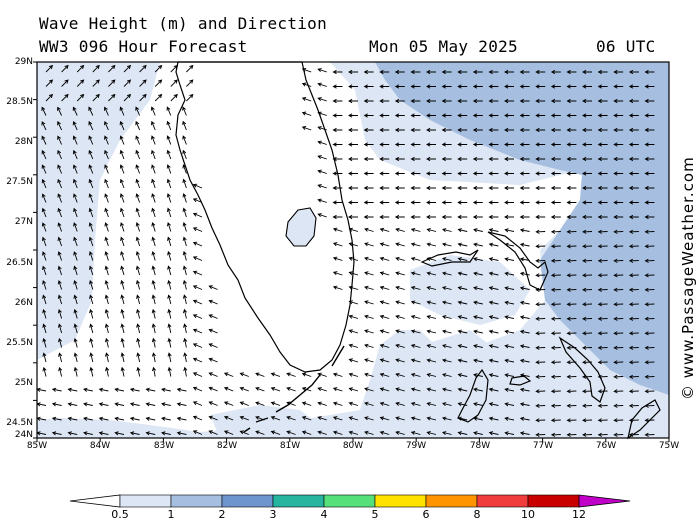 The height and width of the screenshot is (525, 700). What do you see at coordinates (222, 514) in the screenshot?
I see `colorbar-label-2: 2` at bounding box center [222, 514].